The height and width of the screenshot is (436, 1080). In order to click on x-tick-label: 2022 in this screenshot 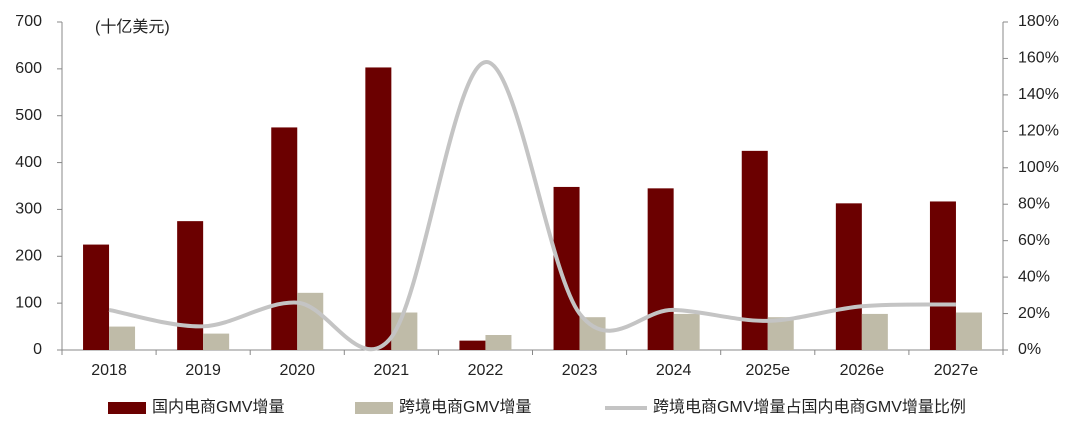, I will do `click(486, 370)`.